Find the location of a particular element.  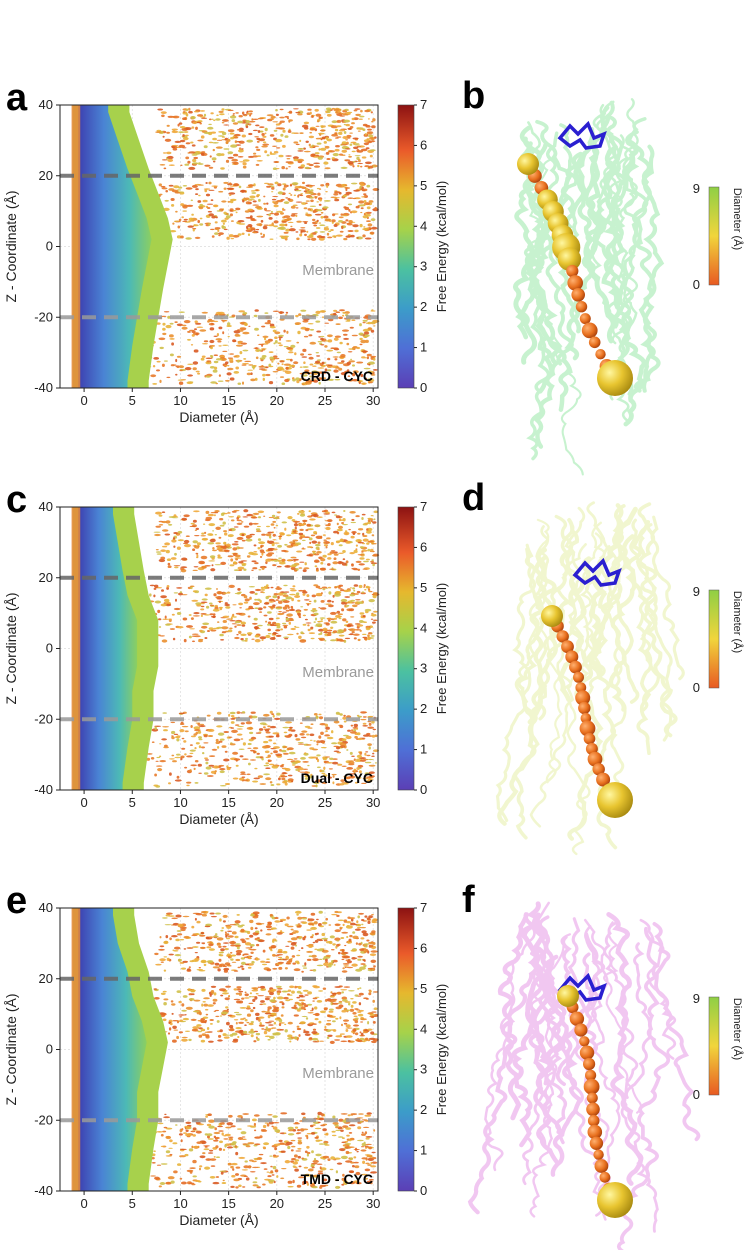

panel-letter: c is located at coordinates (16, 500).